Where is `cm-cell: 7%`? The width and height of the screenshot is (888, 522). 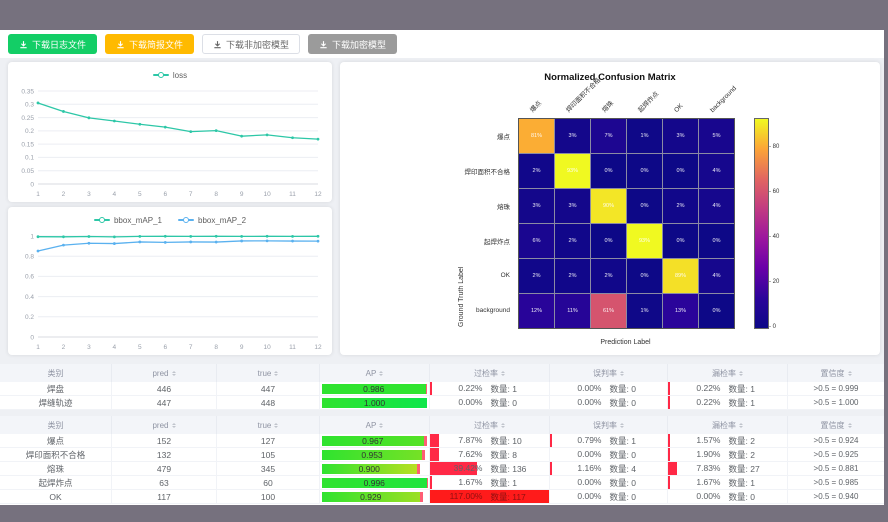 cm-cell: 7% is located at coordinates (608, 136).